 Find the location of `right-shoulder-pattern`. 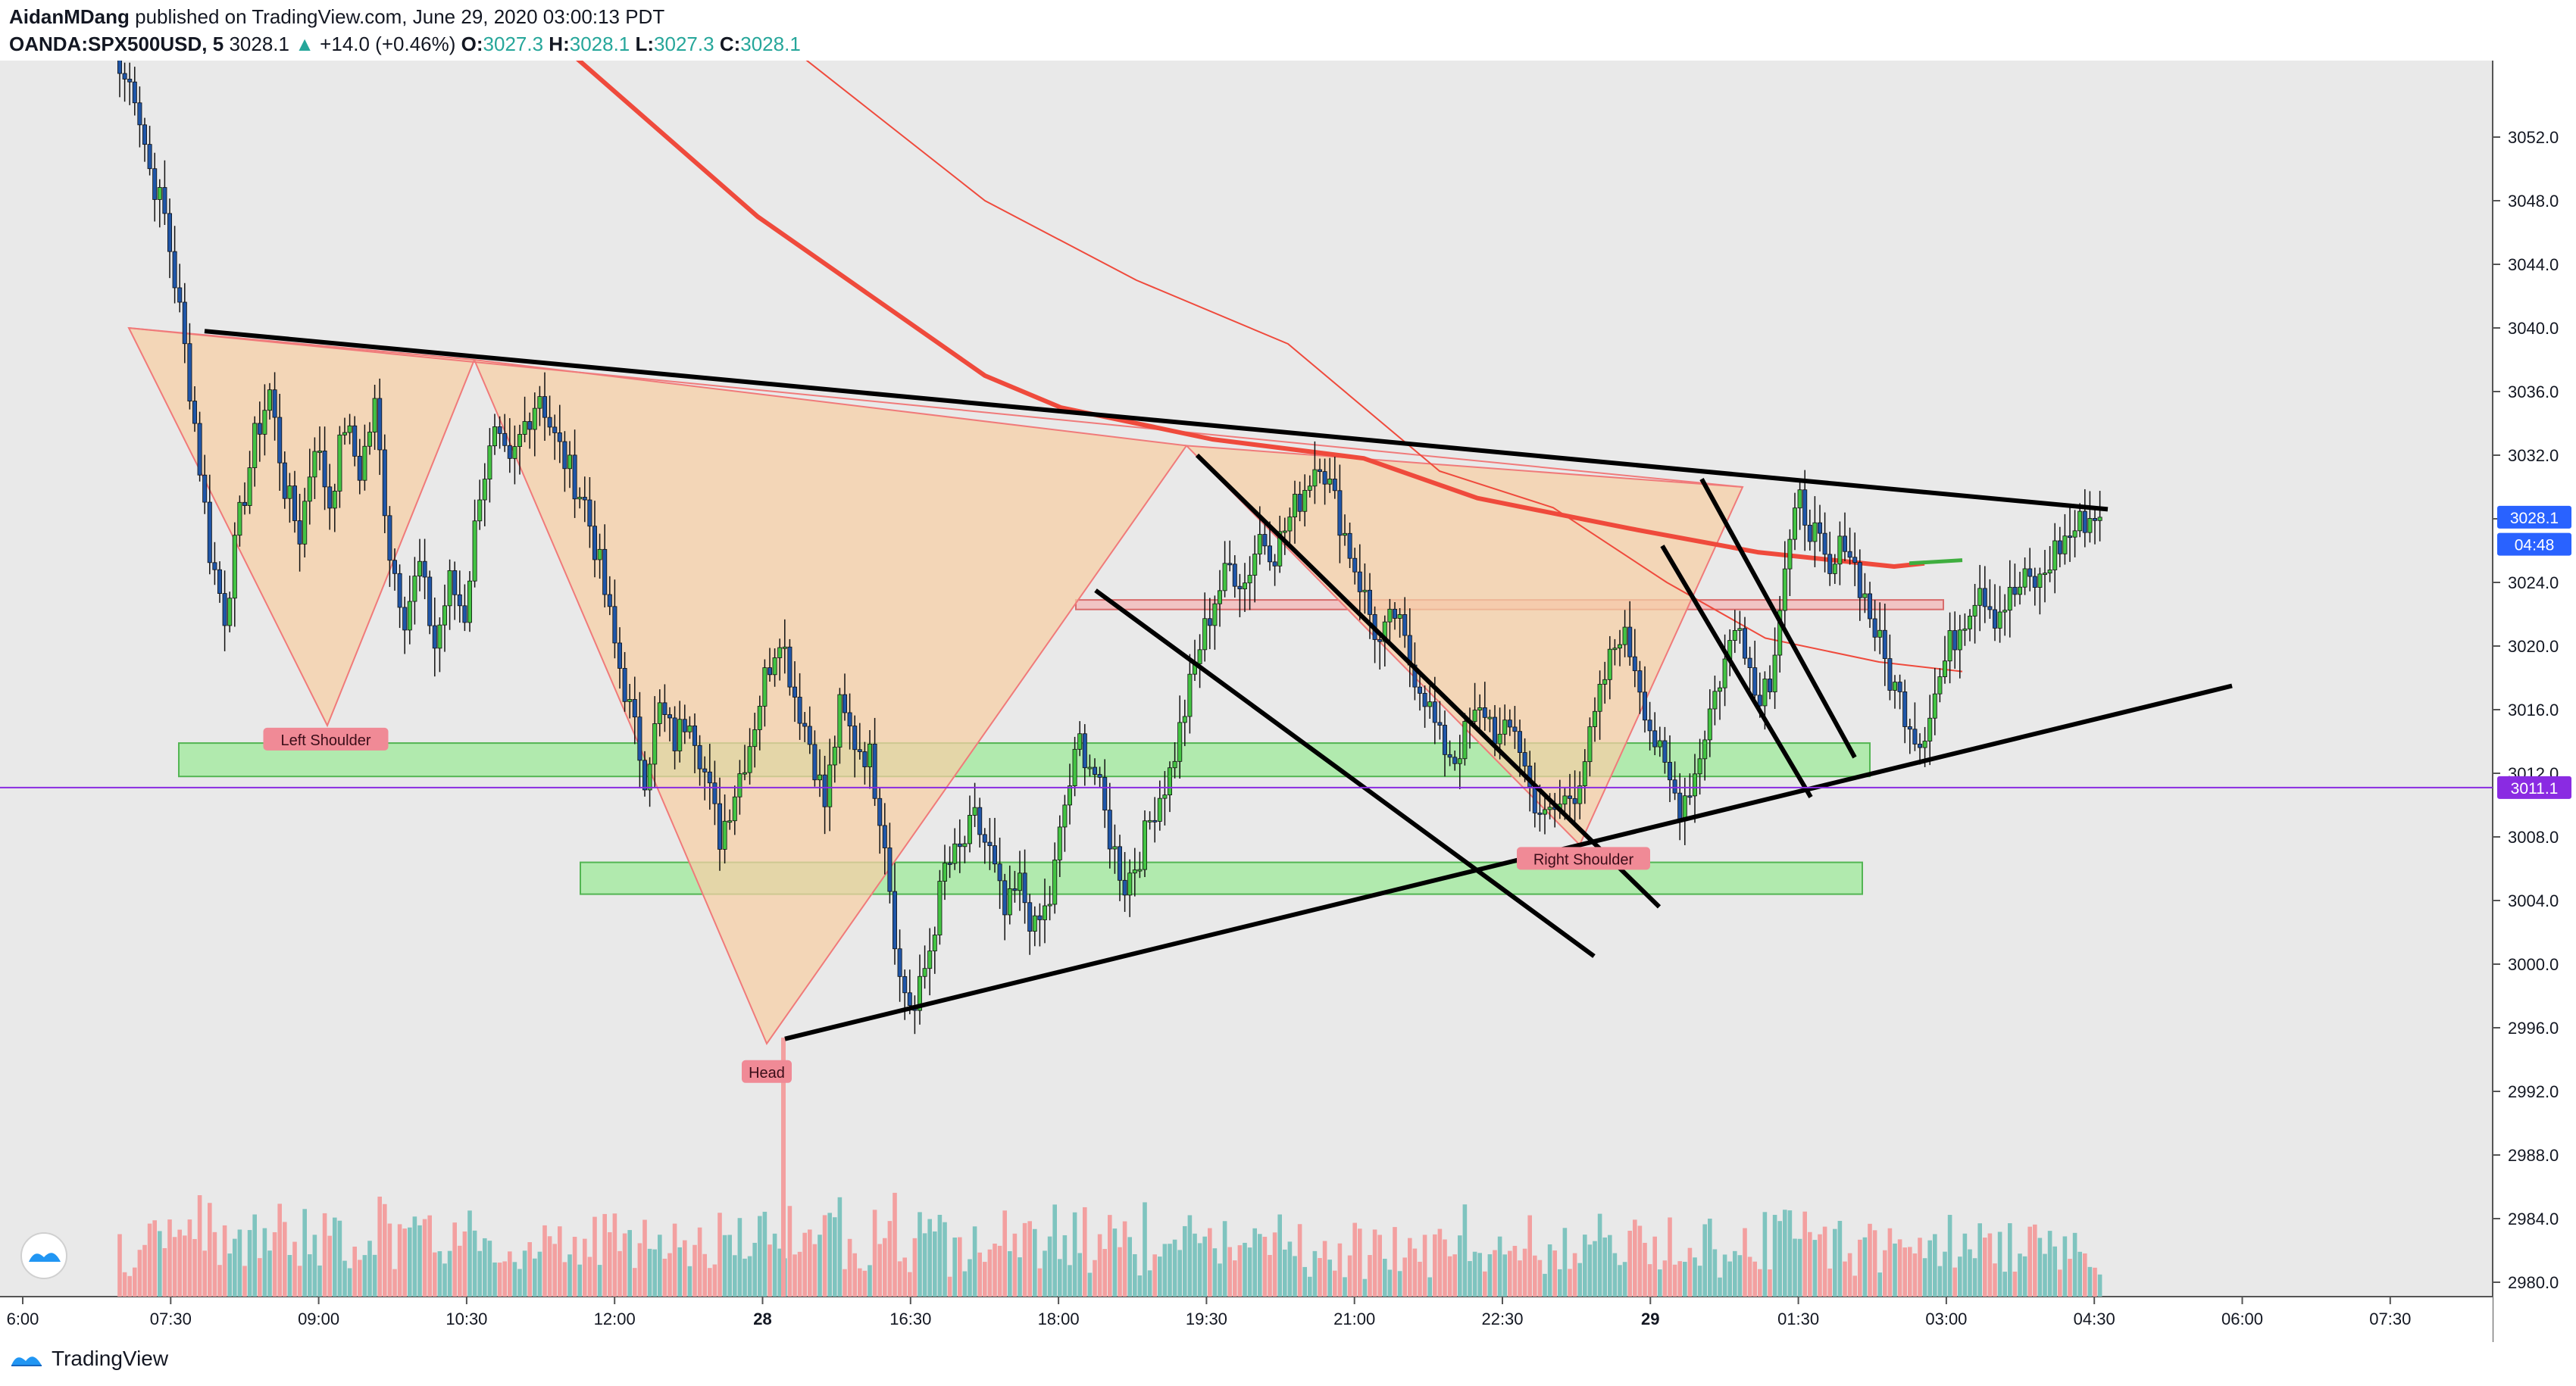

right-shoulder-pattern is located at coordinates (1464, 646).